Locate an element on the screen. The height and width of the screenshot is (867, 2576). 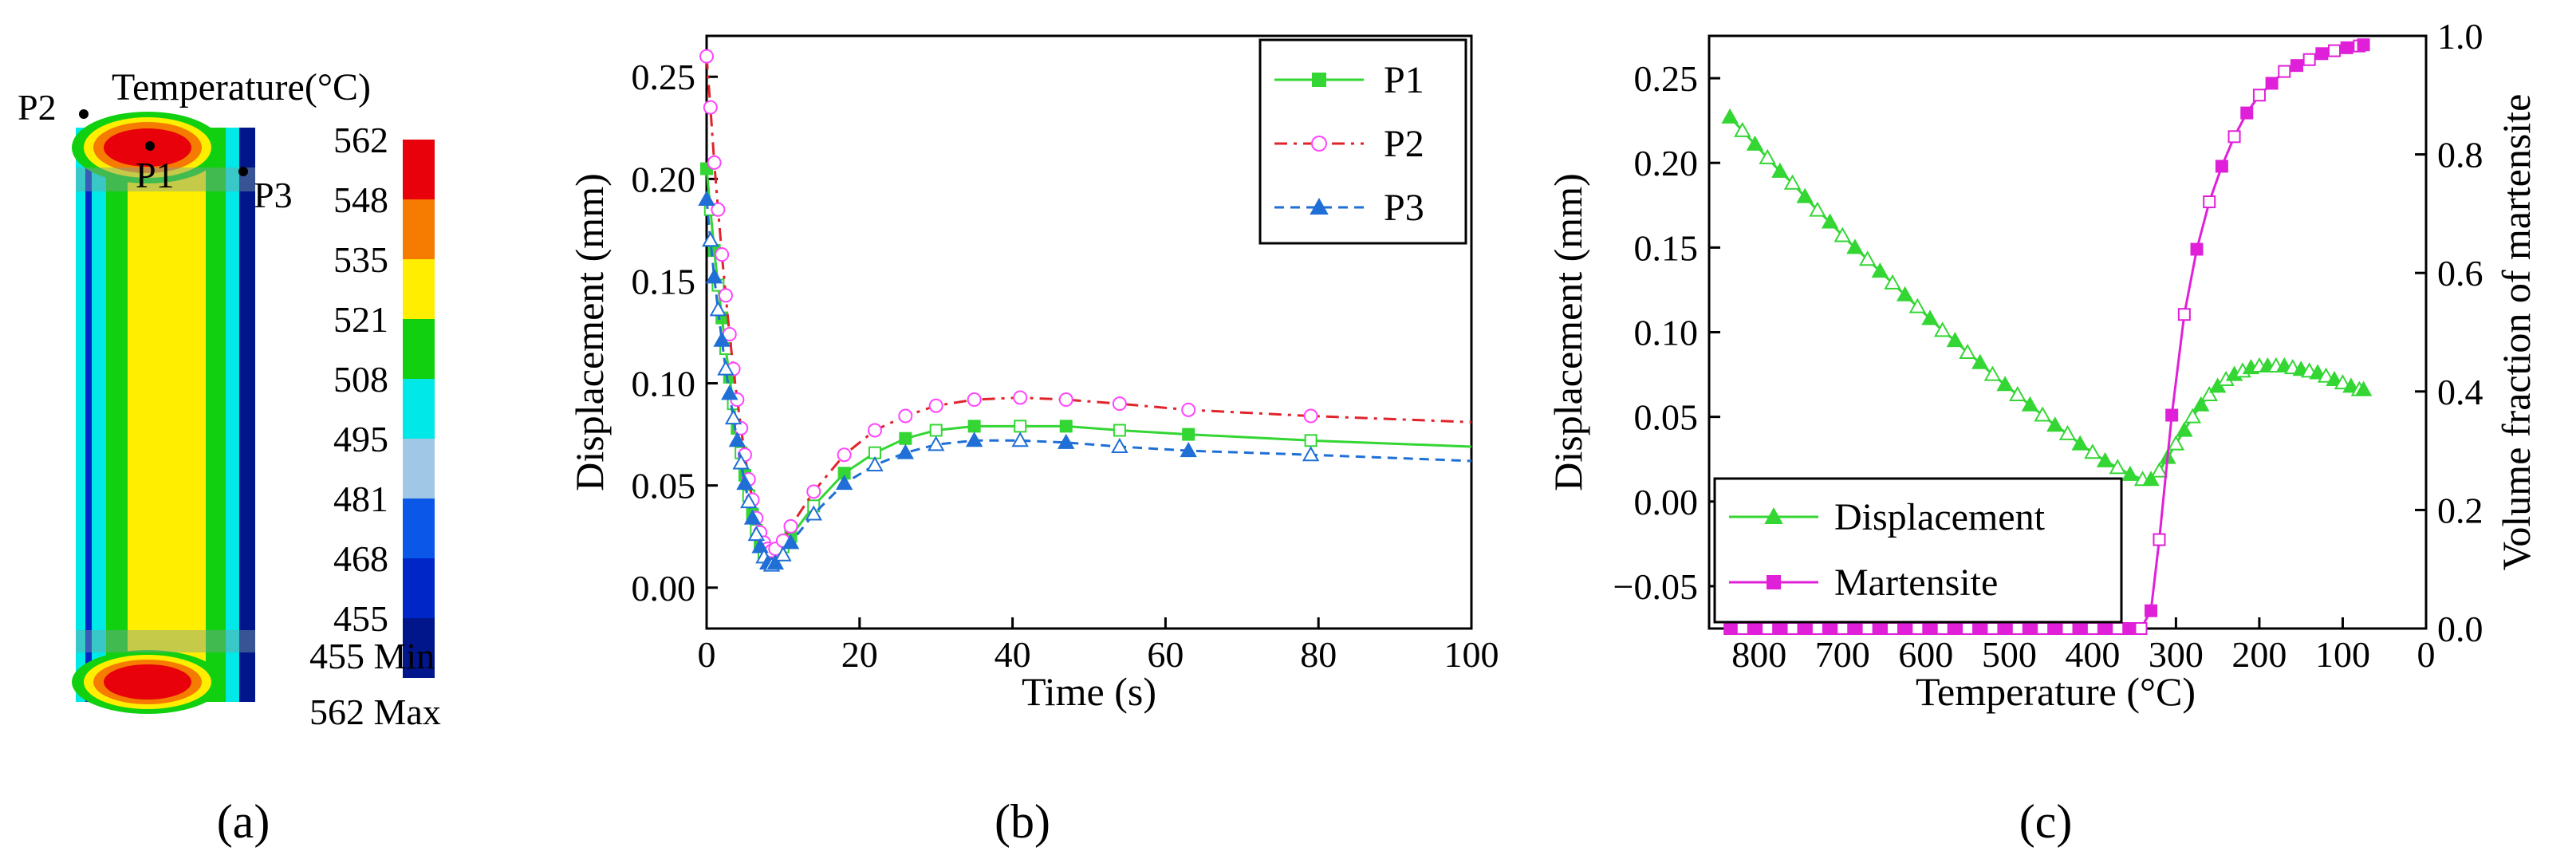
y-tick-label: 0.10 is located at coordinates (1666, 333).